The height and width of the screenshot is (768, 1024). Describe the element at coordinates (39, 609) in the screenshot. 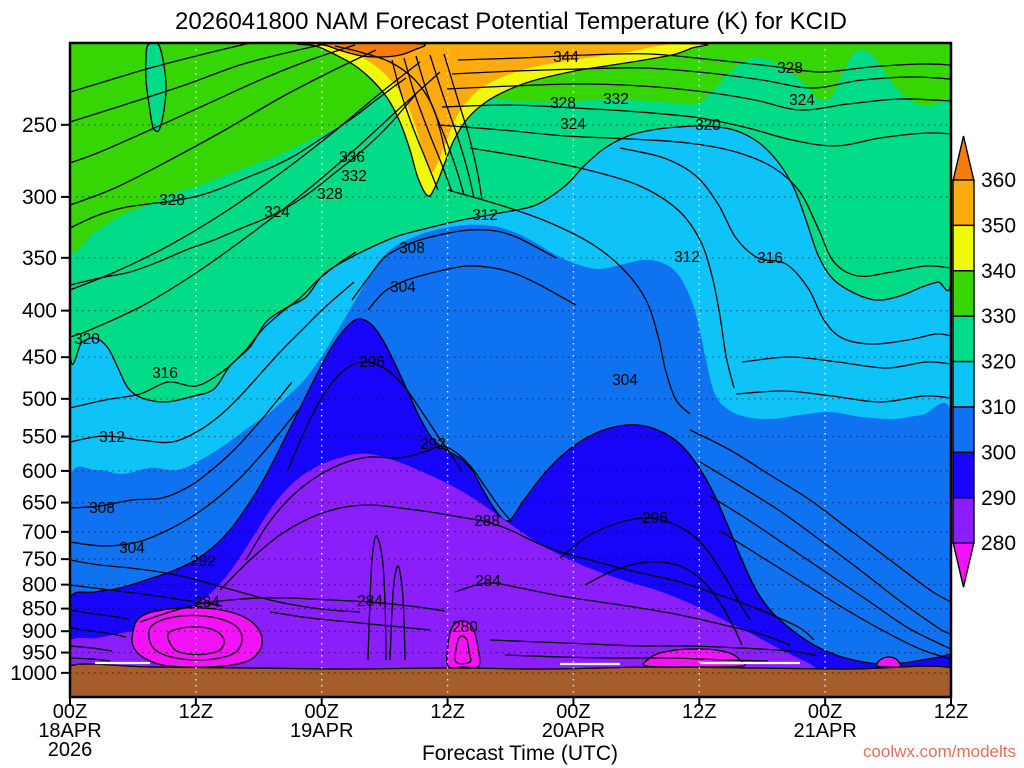

I see `y-tick-label: 850` at that location.